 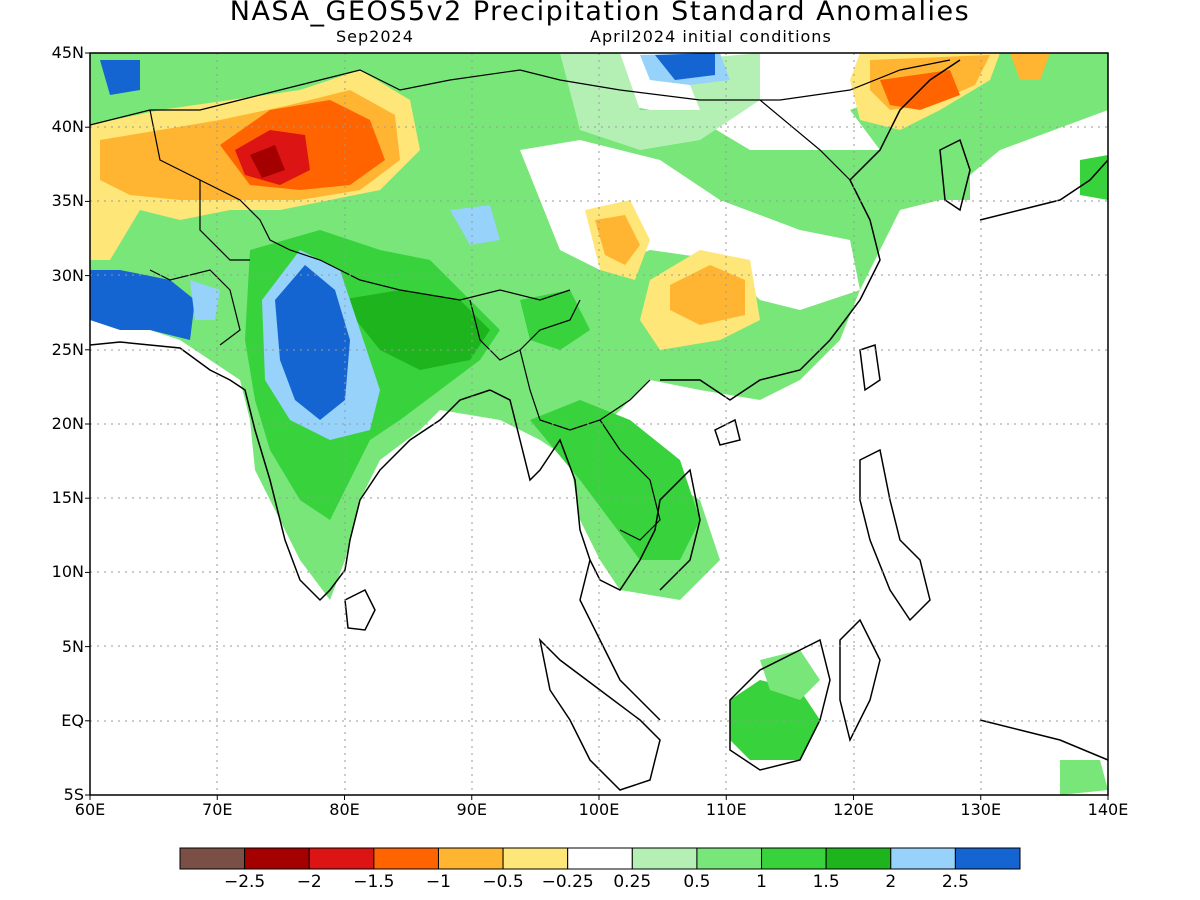 I want to click on lon-tick-label: 100E, so click(x=599, y=809).